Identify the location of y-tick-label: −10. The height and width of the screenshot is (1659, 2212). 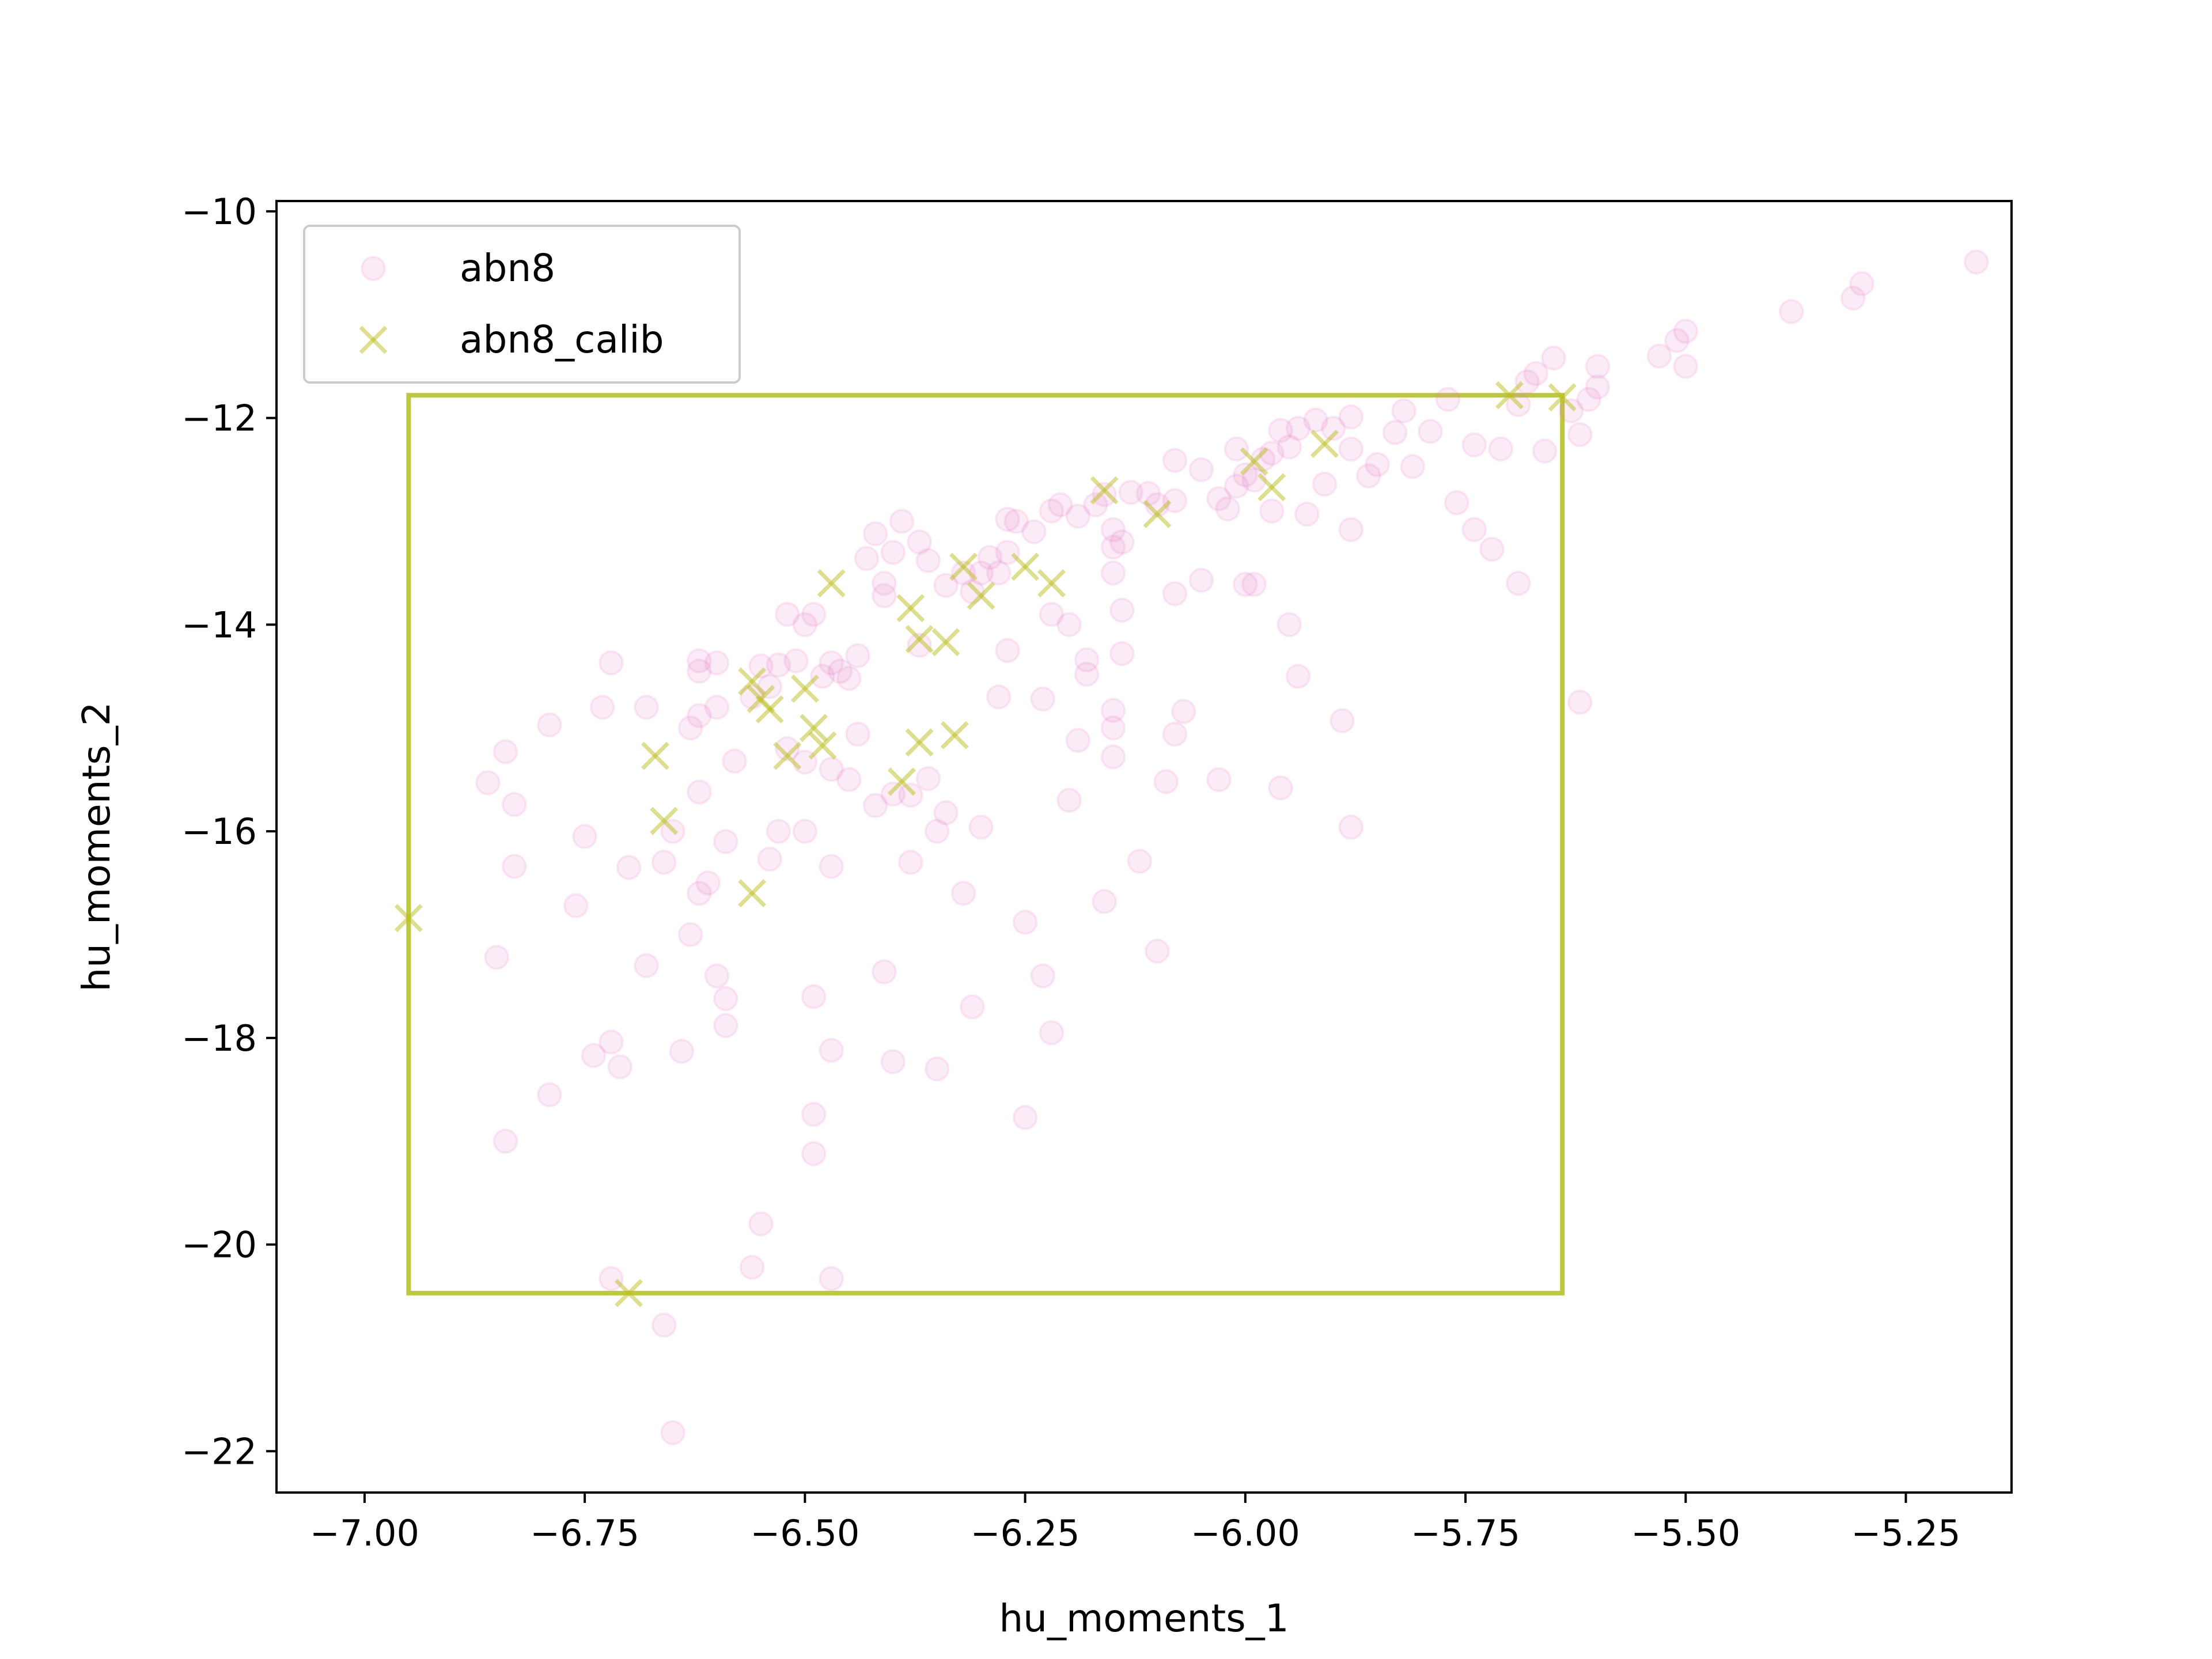
(219, 212).